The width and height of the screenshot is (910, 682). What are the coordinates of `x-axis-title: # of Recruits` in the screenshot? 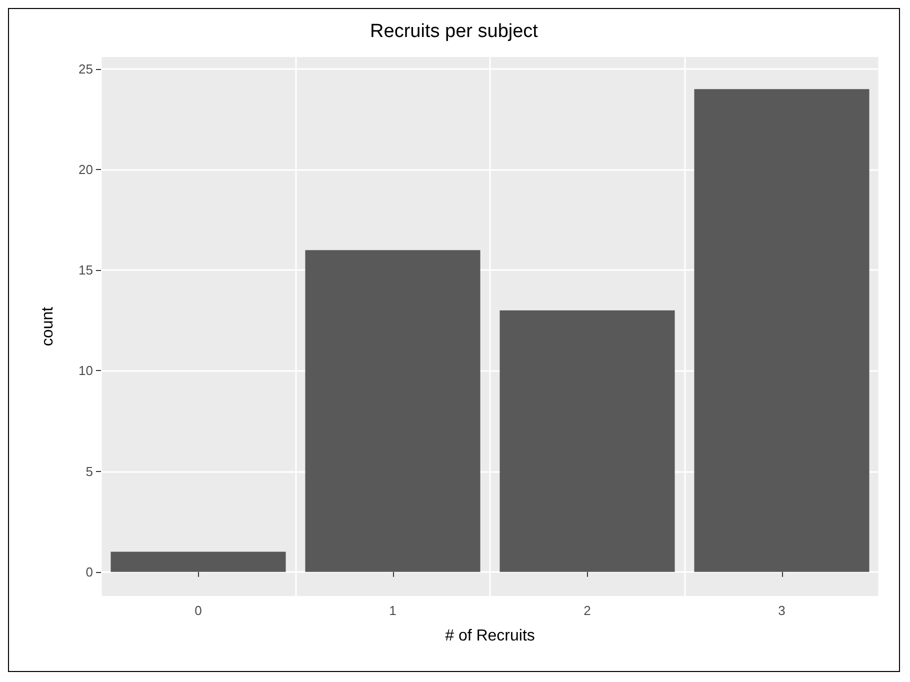 It's located at (490, 636).